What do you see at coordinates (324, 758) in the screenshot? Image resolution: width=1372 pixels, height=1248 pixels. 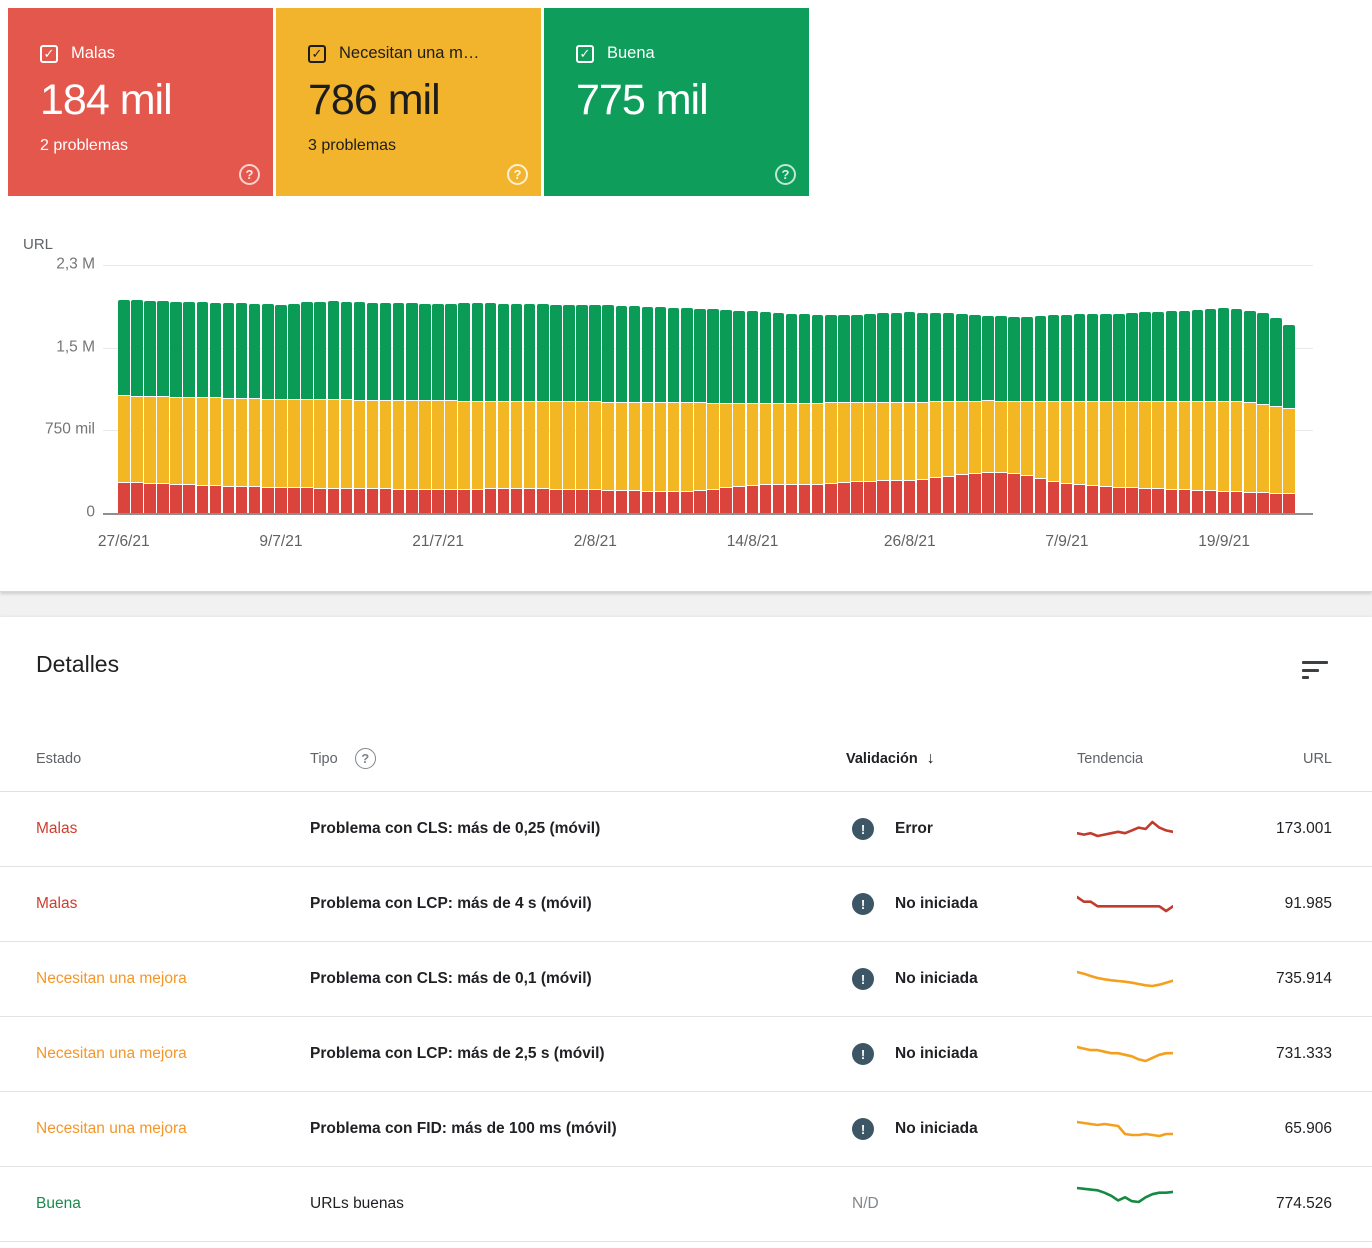 I see `column-header-tipo: Tipo` at bounding box center [324, 758].